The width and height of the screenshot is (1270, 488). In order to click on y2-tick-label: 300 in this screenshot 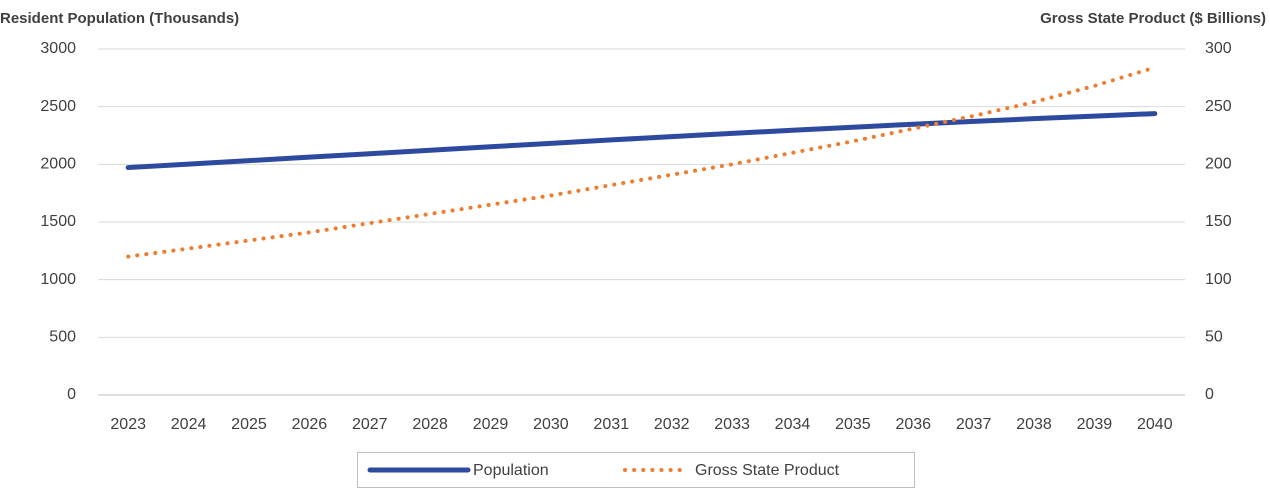, I will do `click(1218, 48)`.